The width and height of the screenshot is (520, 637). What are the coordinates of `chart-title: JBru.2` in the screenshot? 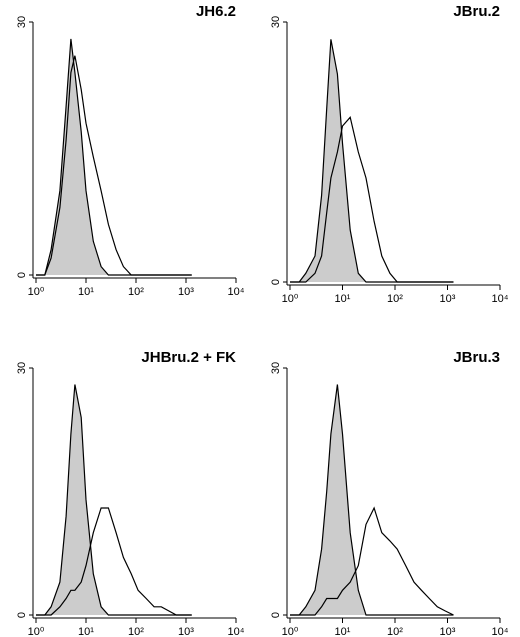 It's located at (476, 11).